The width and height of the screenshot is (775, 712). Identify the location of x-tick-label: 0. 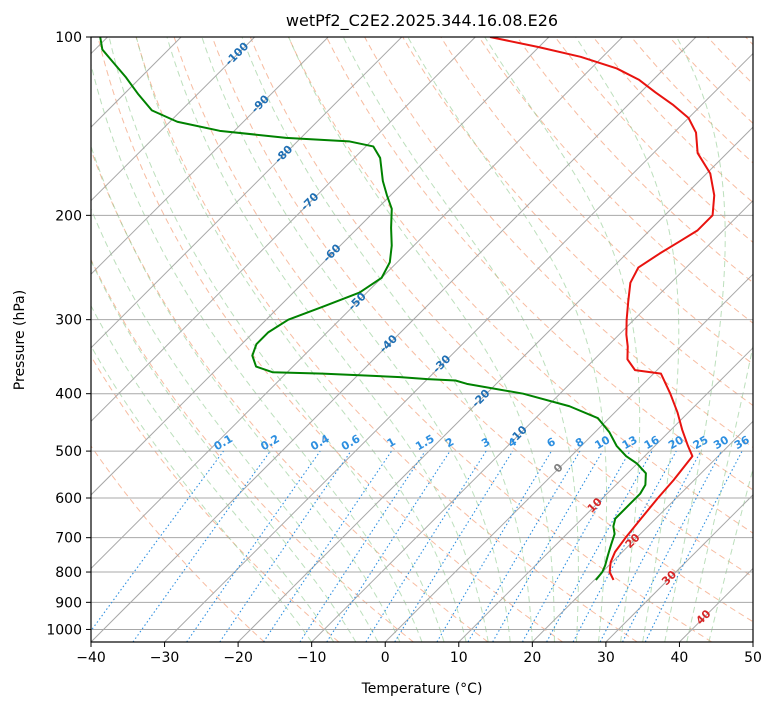
(385, 658).